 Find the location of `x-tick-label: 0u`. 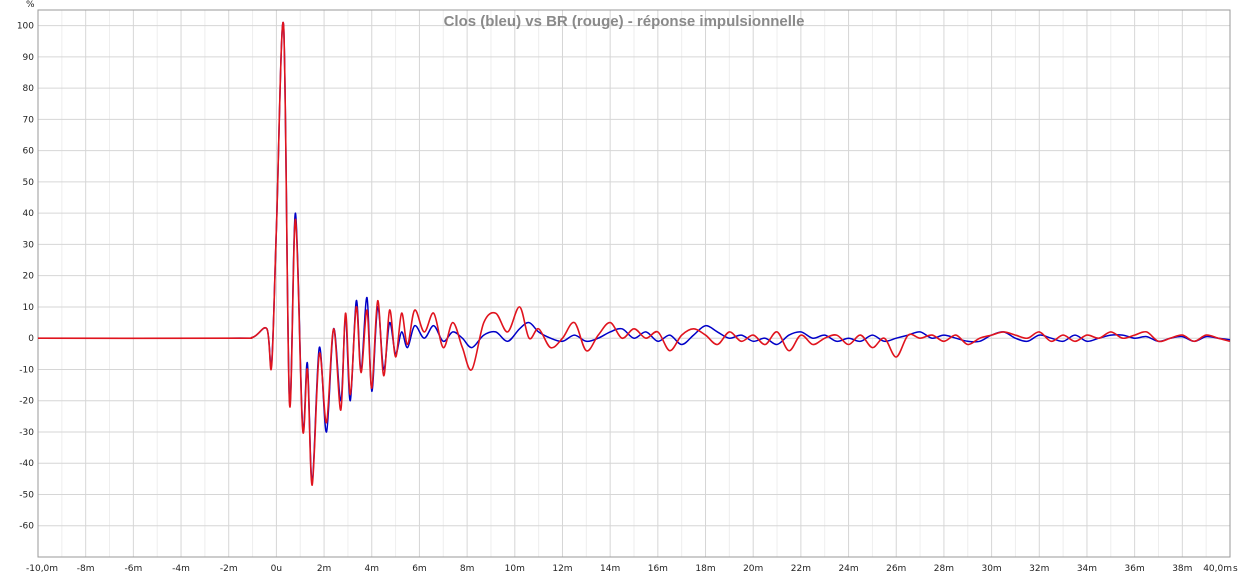

x-tick-label: 0u is located at coordinates (276, 569).